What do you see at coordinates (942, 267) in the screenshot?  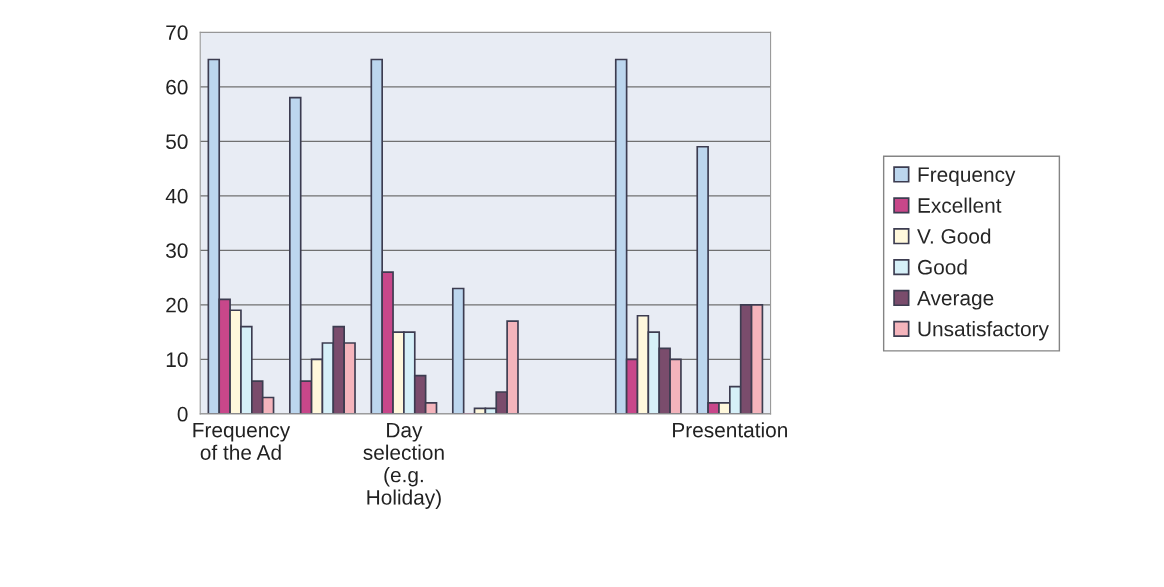 I see `legend-label: Good` at bounding box center [942, 267].